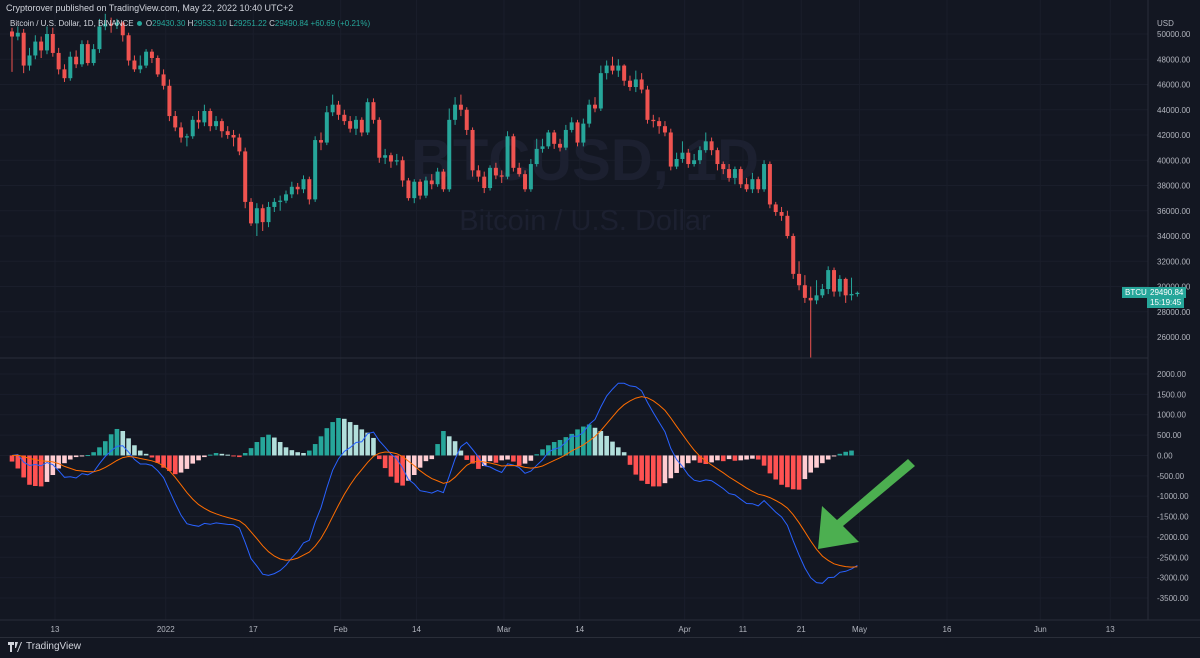 This screenshot has height=658, width=1200. What do you see at coordinates (44, 646) in the screenshot?
I see `footer-brand: TradingView` at bounding box center [44, 646].